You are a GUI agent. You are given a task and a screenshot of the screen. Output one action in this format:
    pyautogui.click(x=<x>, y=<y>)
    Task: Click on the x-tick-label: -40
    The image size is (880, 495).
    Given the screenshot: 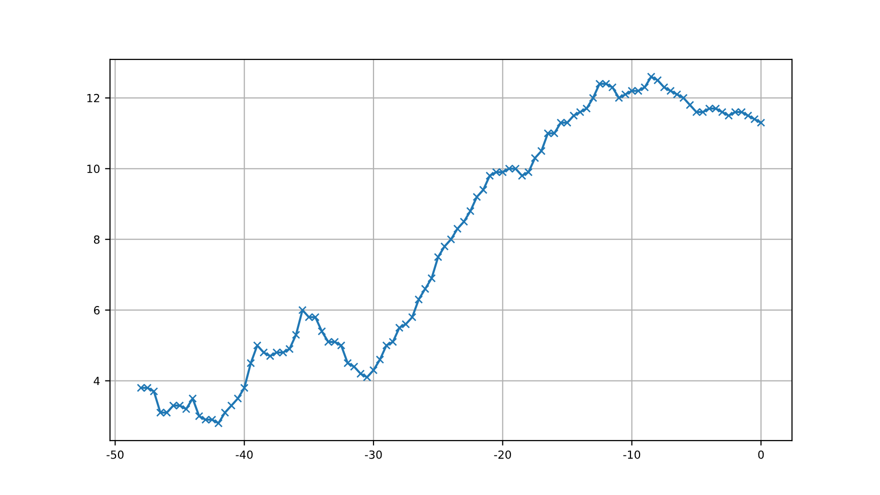 What is the action you would take?
    pyautogui.click(x=244, y=454)
    